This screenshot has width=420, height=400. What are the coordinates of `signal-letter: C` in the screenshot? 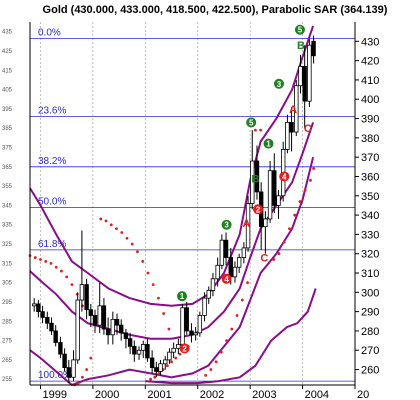 It's located at (308, 129).